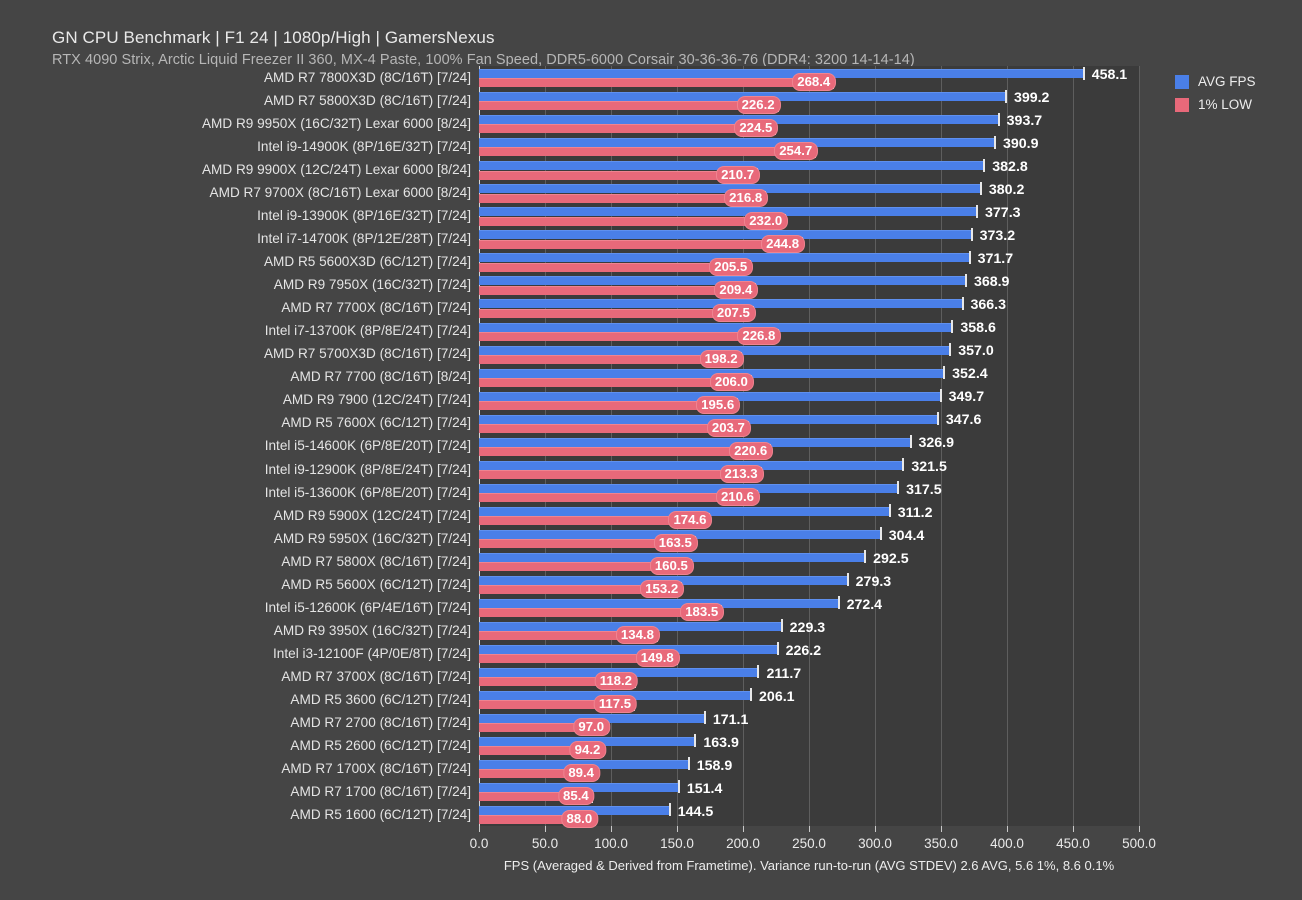  What do you see at coordinates (376, 768) in the screenshot?
I see `category-label: AMD R7 1700X (8C/16T) [7/24]` at bounding box center [376, 768].